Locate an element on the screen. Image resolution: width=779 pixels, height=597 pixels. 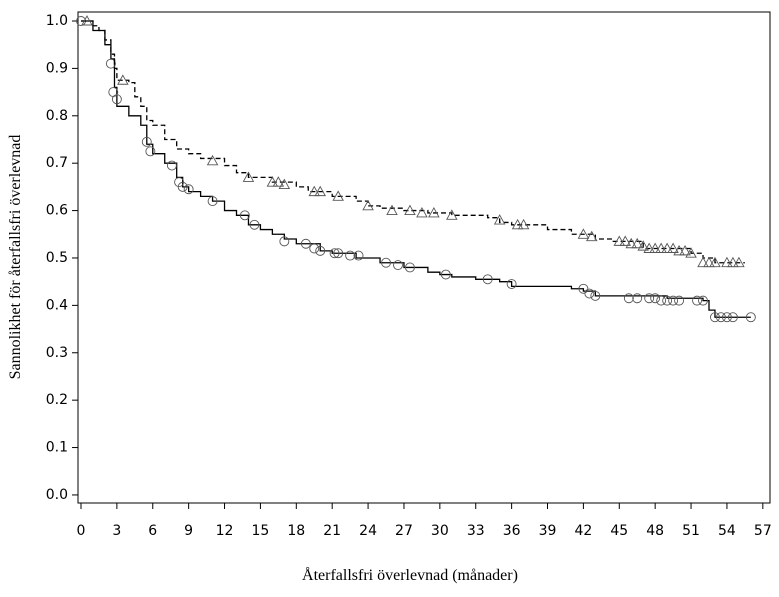
x-tick-label: 54 is located at coordinates (727, 531).